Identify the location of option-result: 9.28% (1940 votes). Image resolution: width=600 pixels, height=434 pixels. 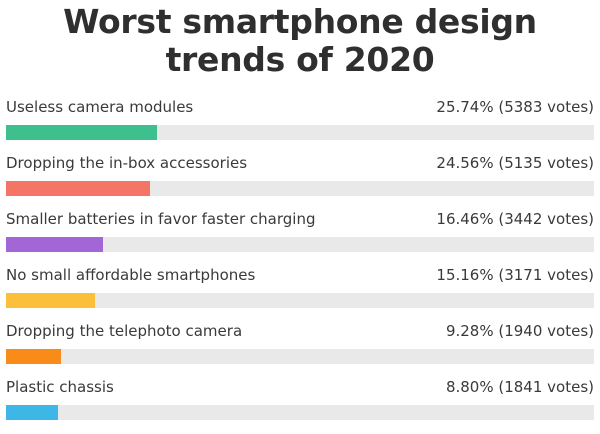
(519, 331).